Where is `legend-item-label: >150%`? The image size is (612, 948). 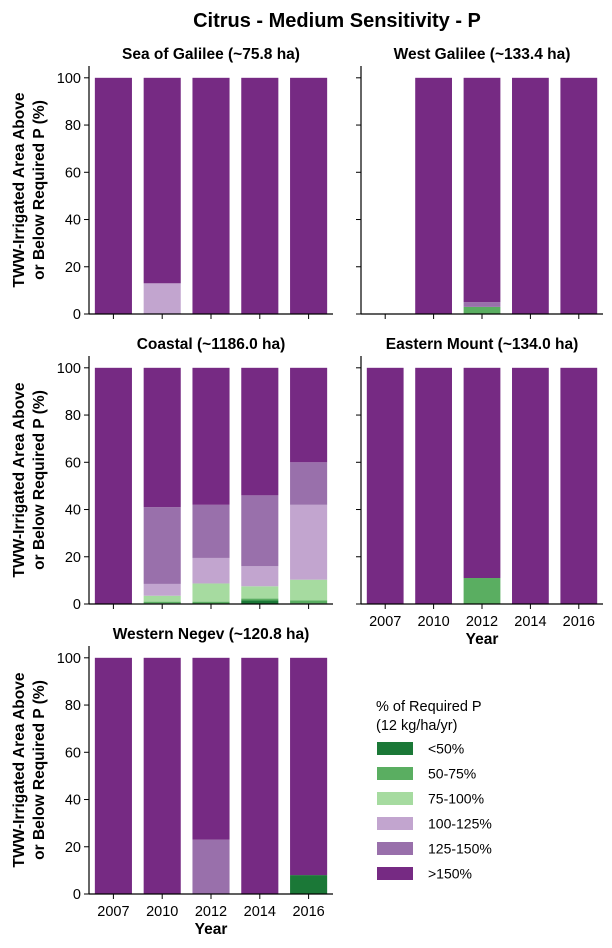 legend-item-label: >150% is located at coordinates (450, 874).